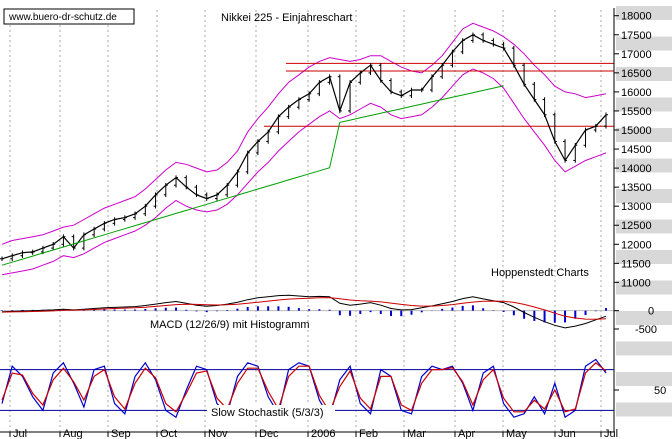 This screenshot has height=439, width=672. I want to click on price-tick-label: 11000, so click(636, 283).